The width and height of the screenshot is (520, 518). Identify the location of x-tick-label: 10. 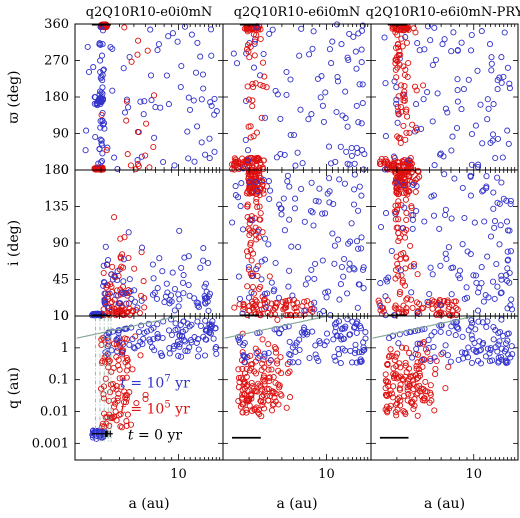
(326, 474).